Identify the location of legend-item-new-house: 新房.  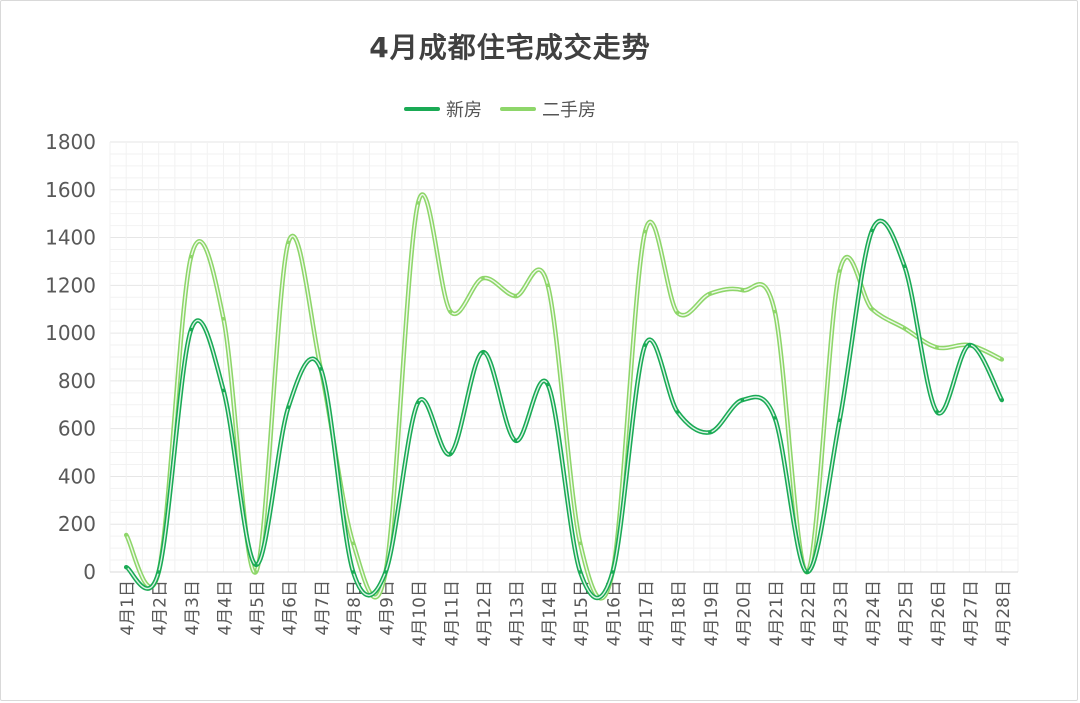
(443, 109).